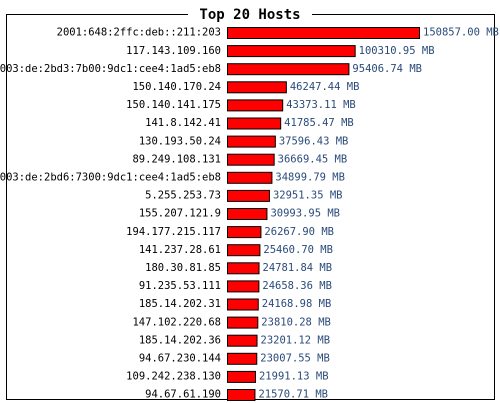  I want to click on category-label: 117.143.109.160, so click(173, 51).